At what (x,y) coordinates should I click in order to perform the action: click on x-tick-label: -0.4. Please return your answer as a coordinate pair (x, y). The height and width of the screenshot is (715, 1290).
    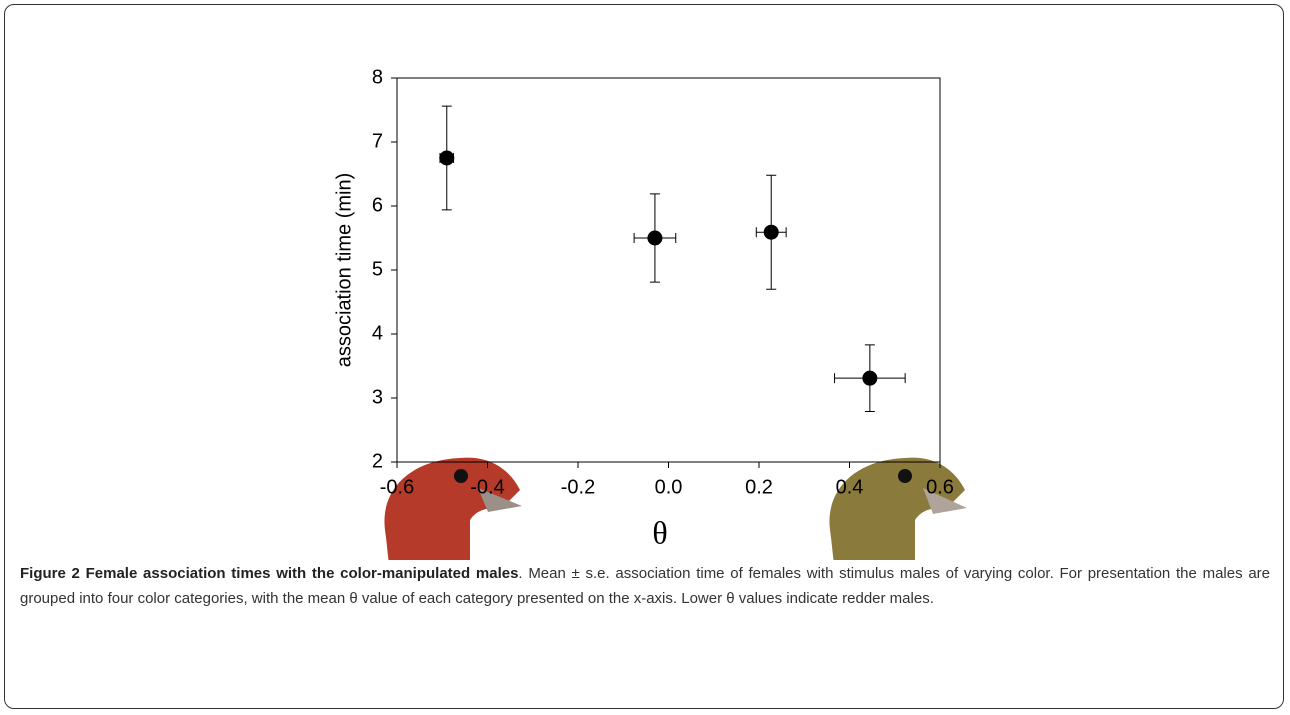
    Looking at the image, I should click on (487, 487).